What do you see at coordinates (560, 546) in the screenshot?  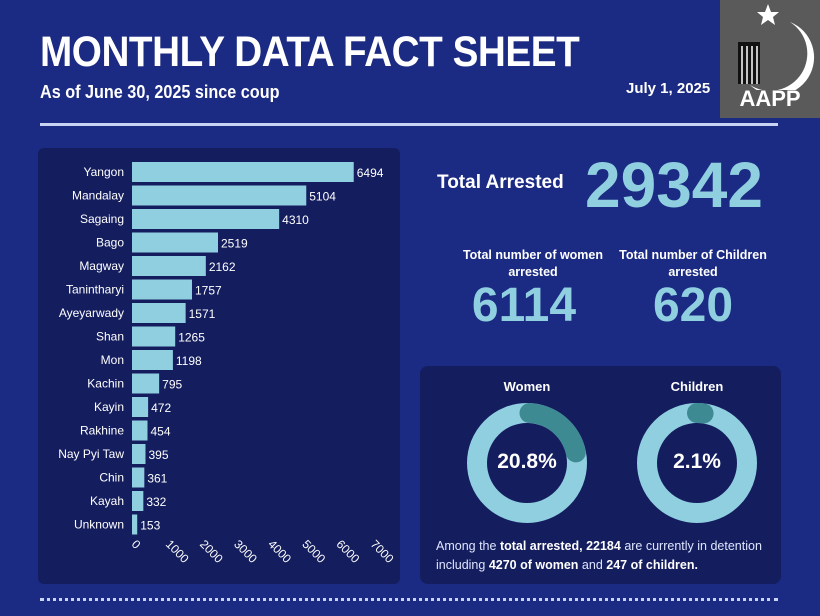 I see `note-total: total arrested, 22184` at bounding box center [560, 546].